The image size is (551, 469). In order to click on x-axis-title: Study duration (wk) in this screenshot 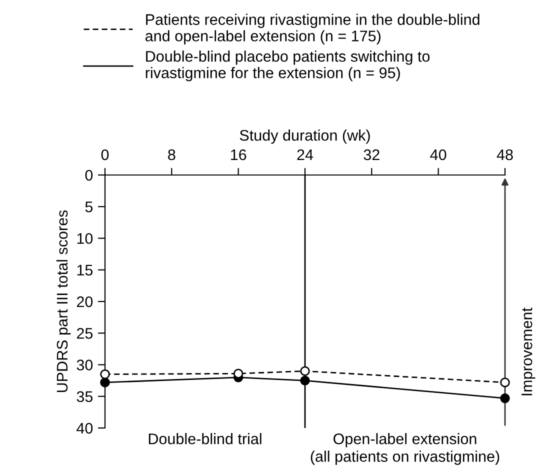, I will do `click(305, 137)`.